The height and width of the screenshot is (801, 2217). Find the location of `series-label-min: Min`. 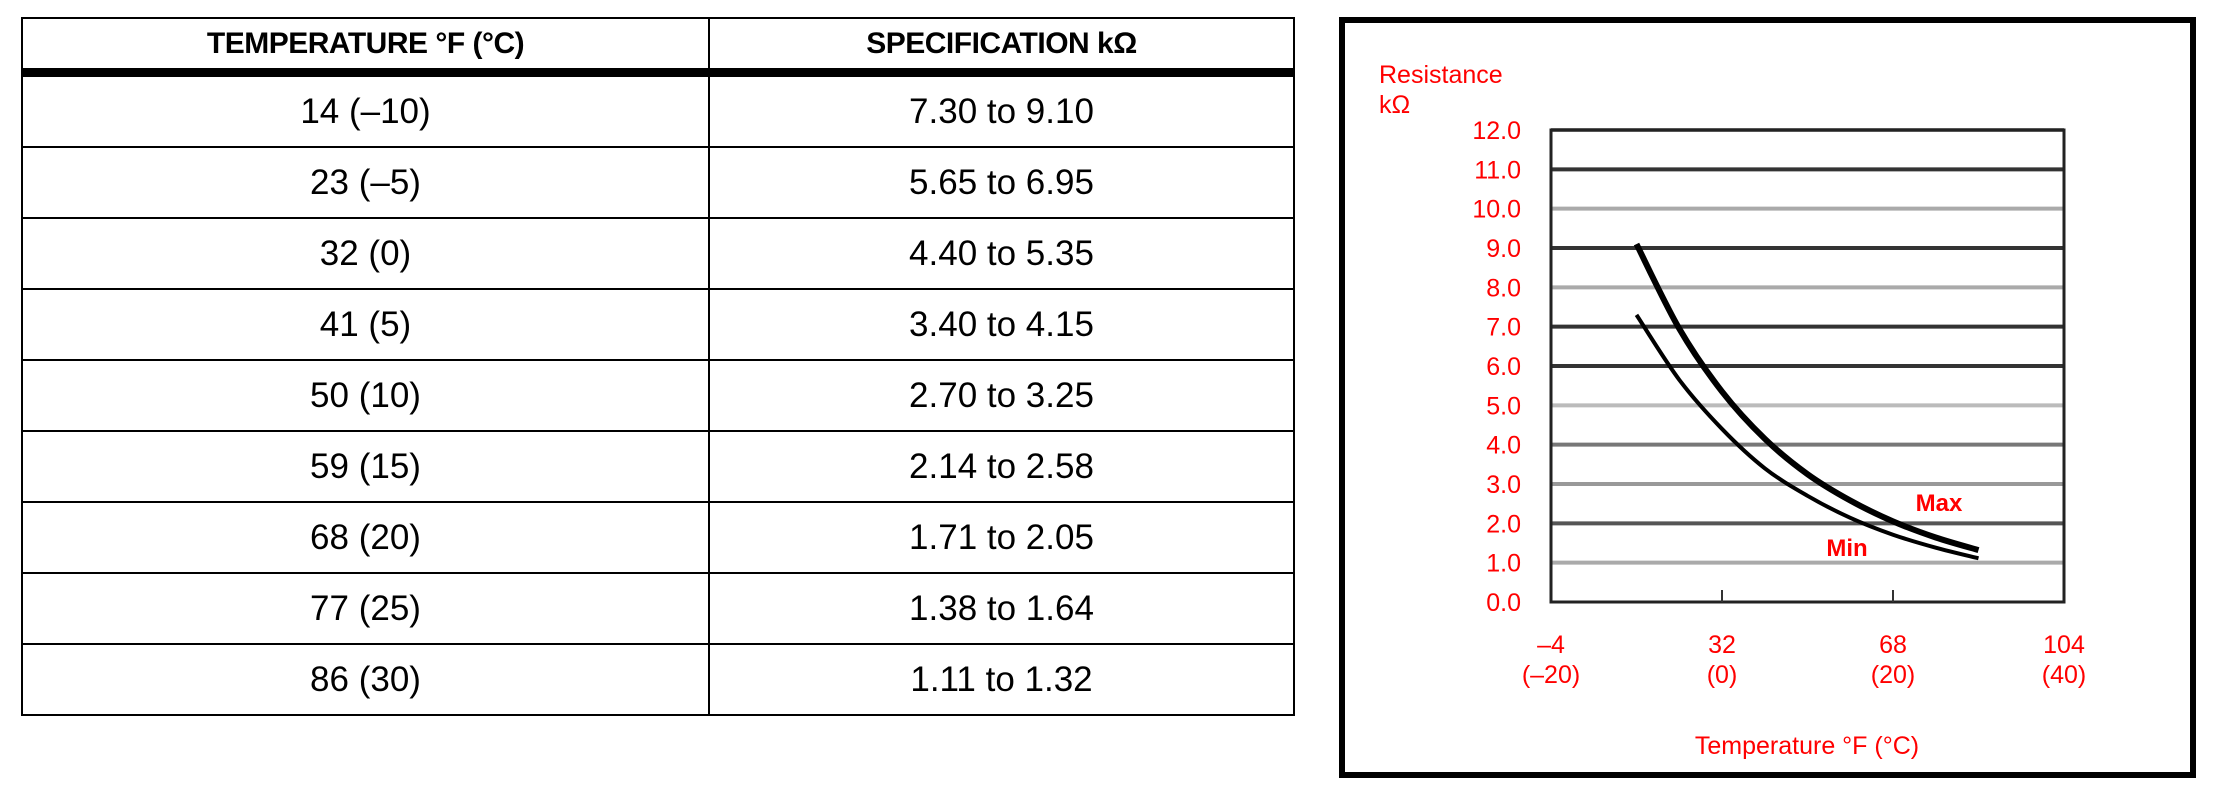

series-label-min: Min is located at coordinates (1846, 548).